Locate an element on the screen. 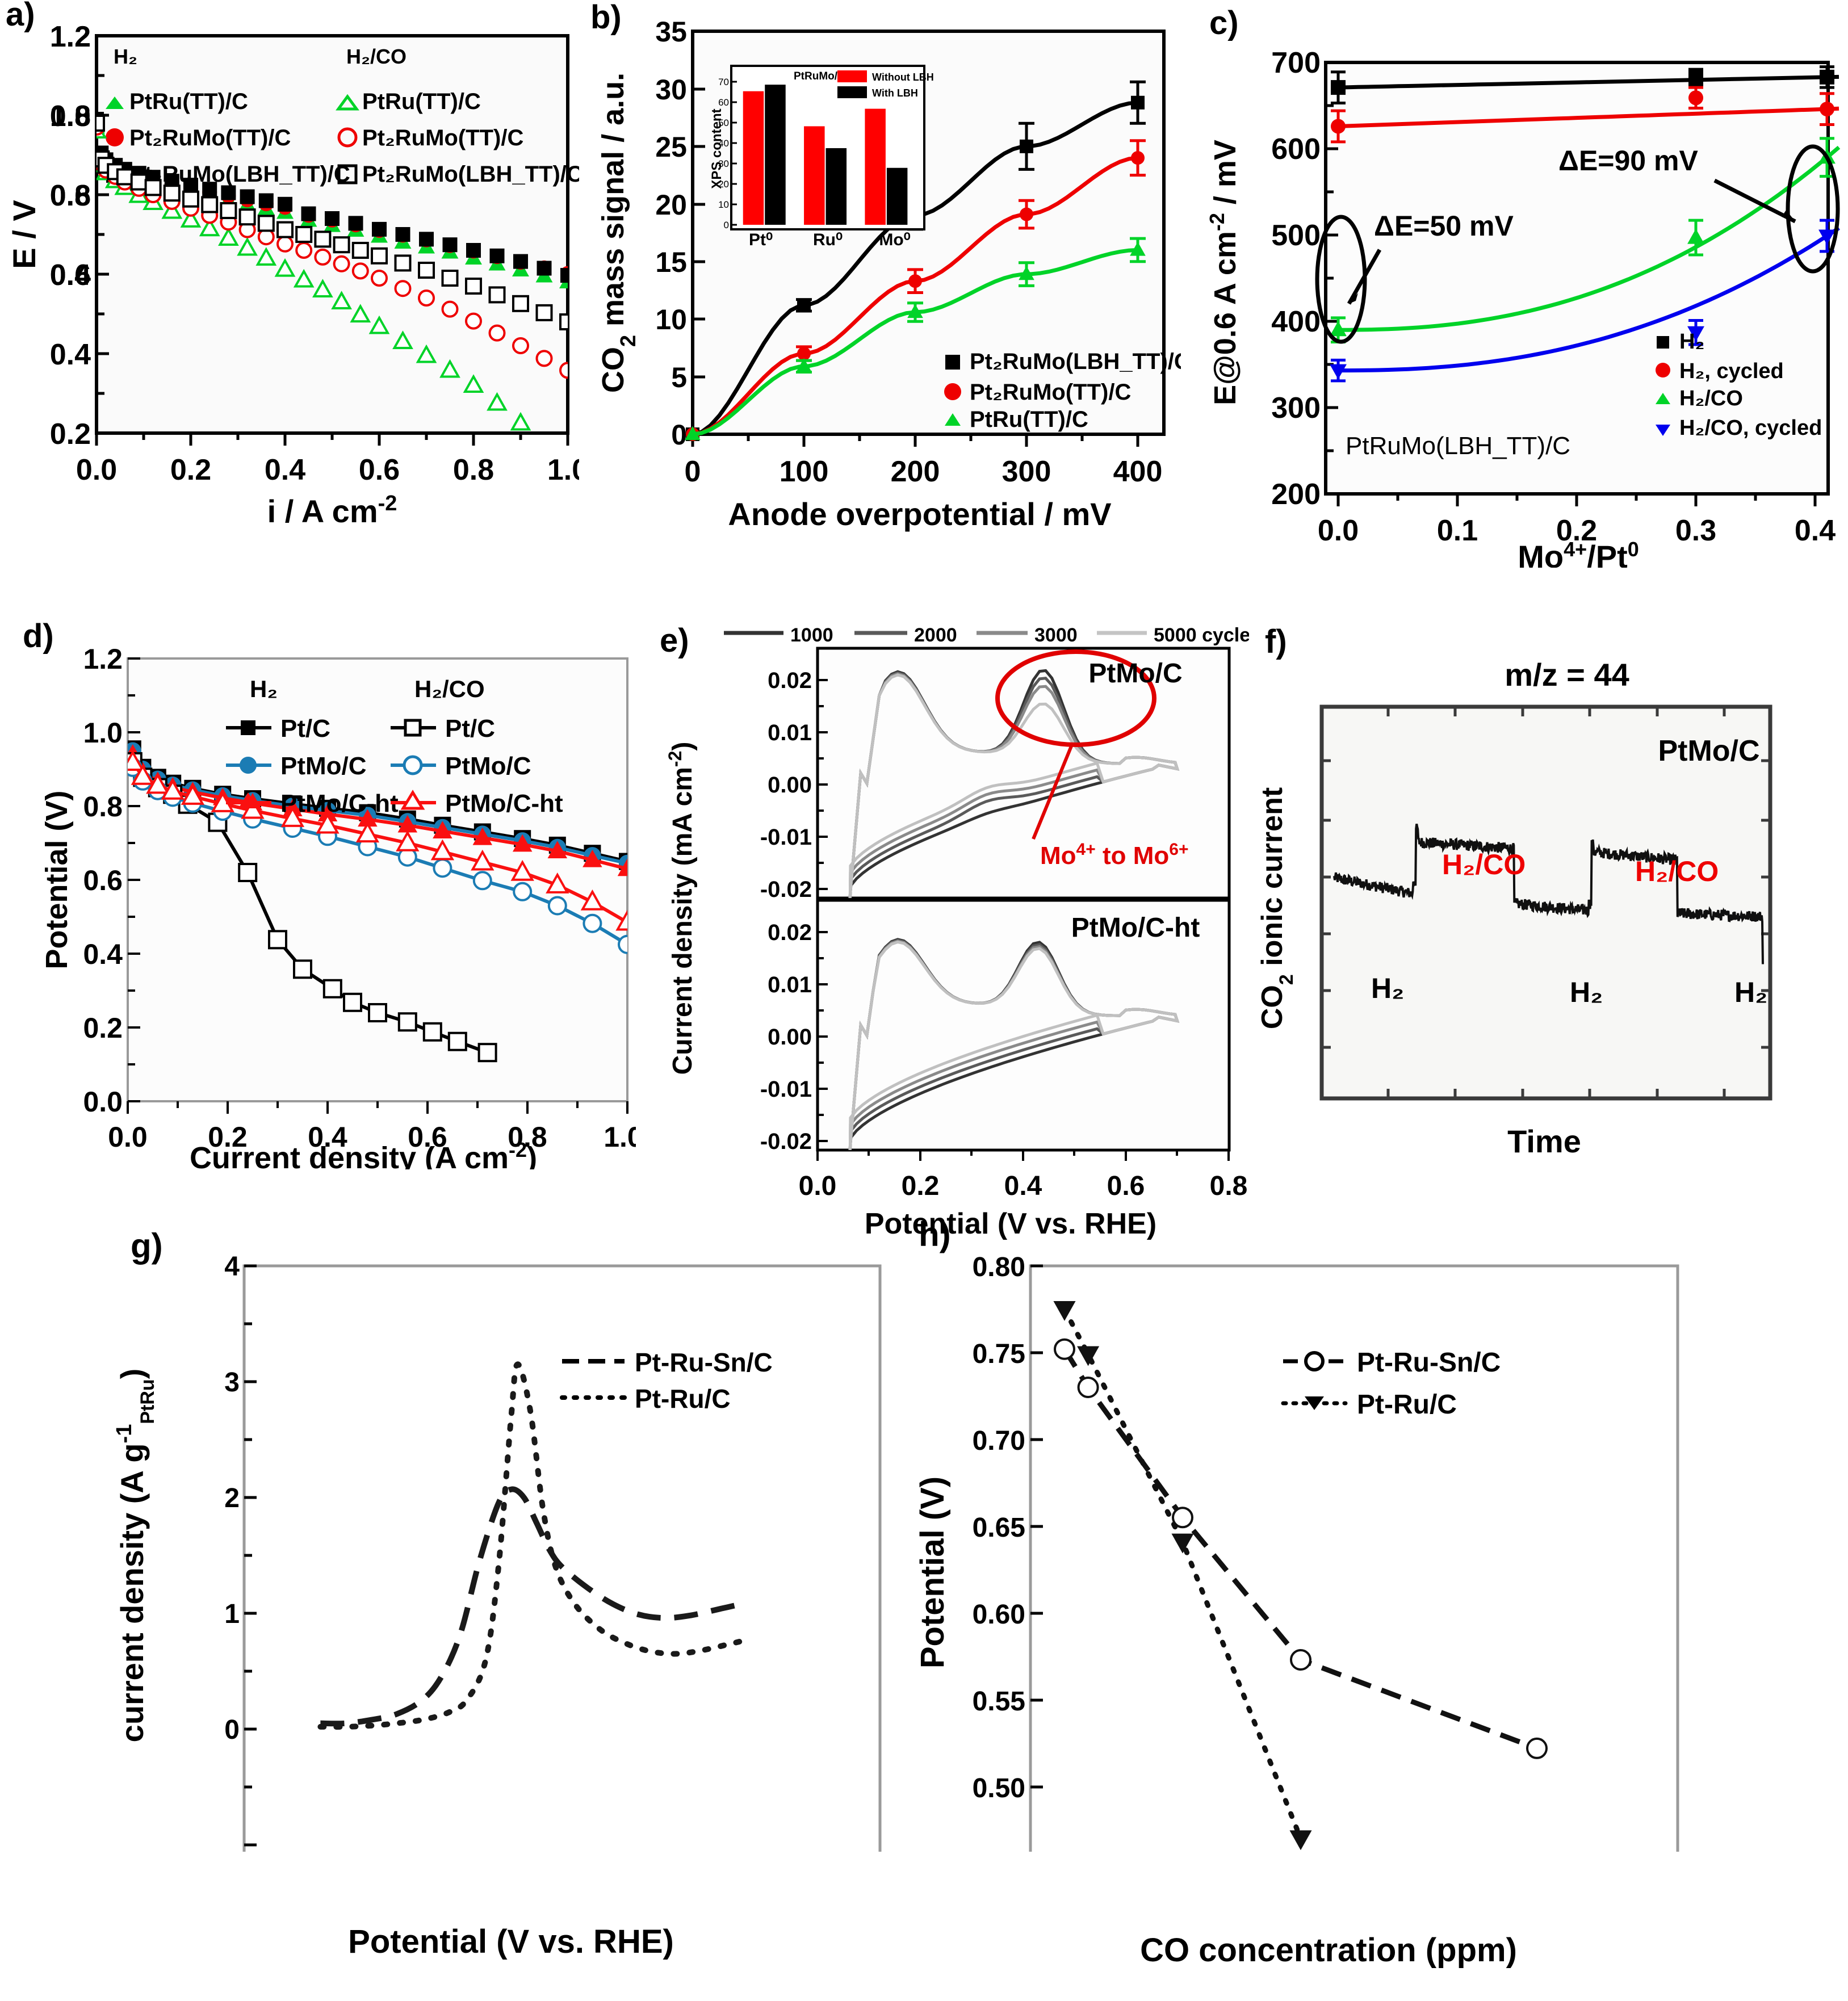 Image resolution: width=1848 pixels, height=2001 pixels. svg-text: 0 is located at coordinates (693, 471).